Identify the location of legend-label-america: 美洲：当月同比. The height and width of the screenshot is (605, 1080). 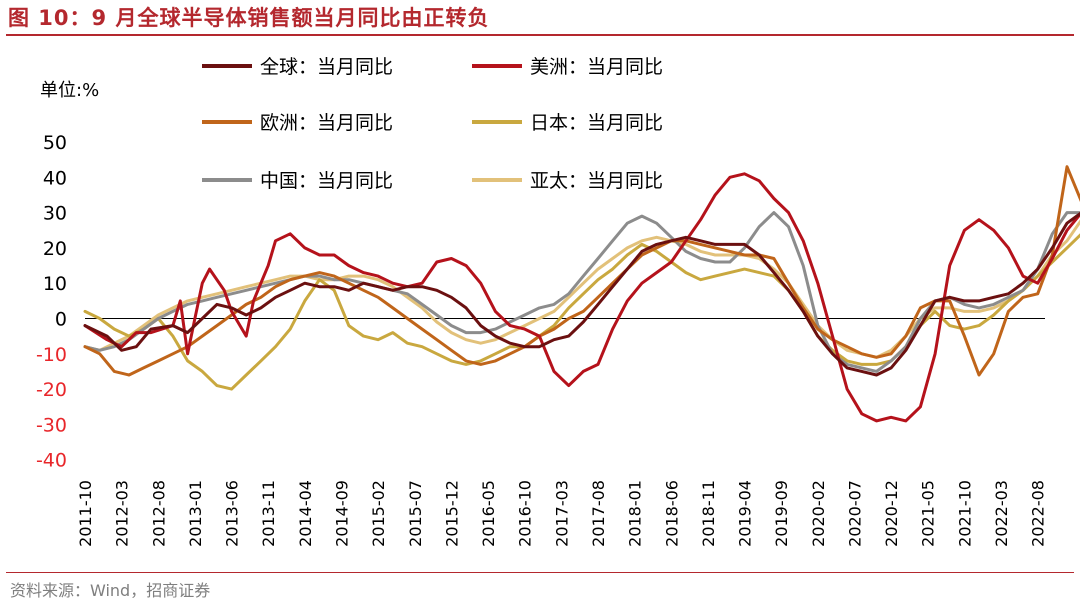
(596, 67).